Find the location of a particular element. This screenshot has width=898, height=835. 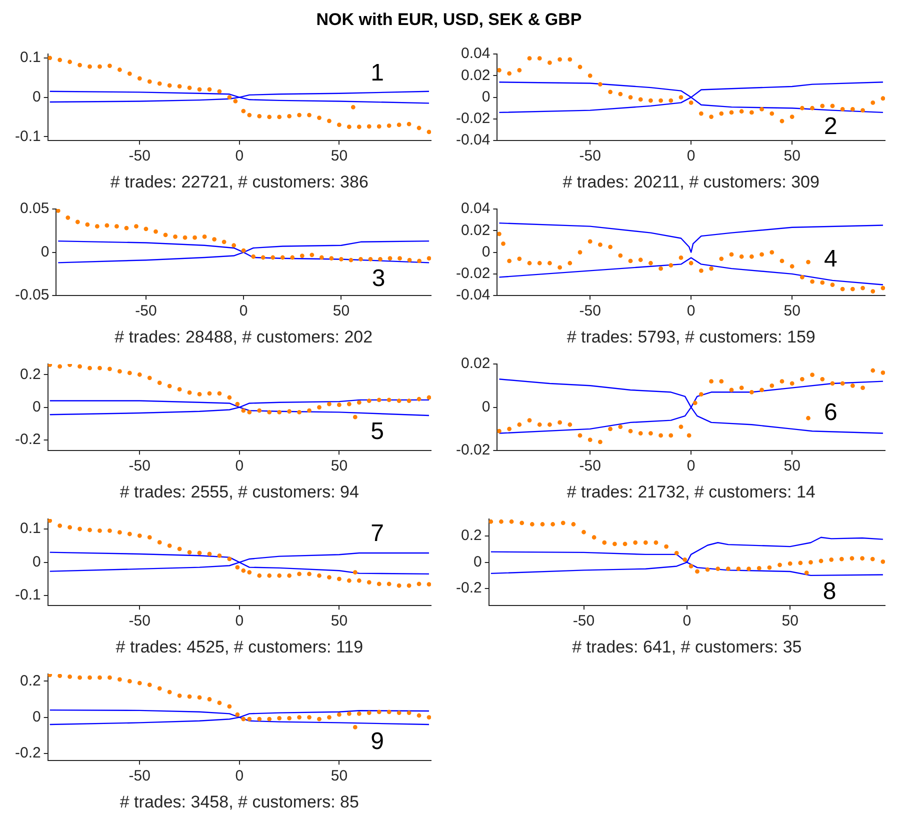

annotation: 8 is located at coordinates (829, 592).